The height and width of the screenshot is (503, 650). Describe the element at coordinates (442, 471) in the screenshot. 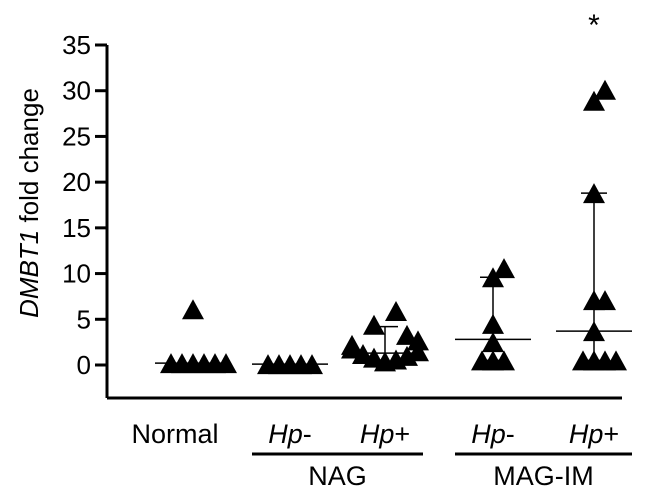

I see `group-labels: NAG MAG-IM` at that location.